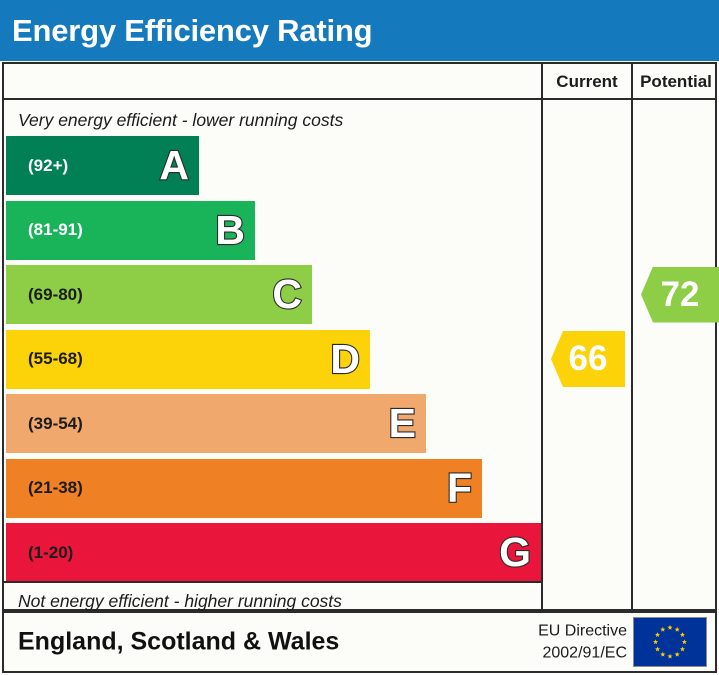  I want to click on eu-flag-stars, so click(670, 641).